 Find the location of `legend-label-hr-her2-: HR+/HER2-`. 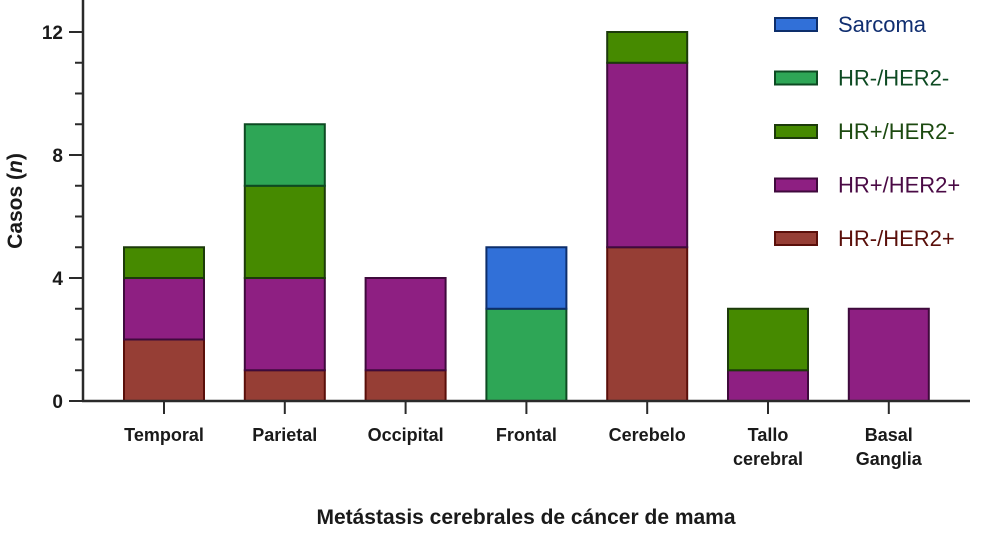

legend-label-hr-her2-: HR+/HER2- is located at coordinates (896, 131).